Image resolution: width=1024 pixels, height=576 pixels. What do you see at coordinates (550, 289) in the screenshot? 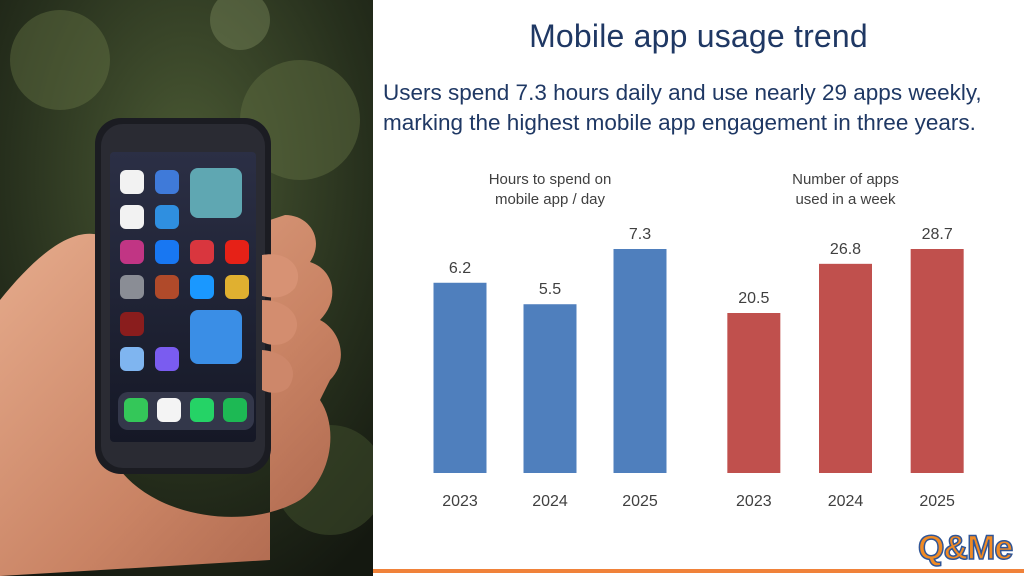
I see `value-label: 5.5` at bounding box center [550, 289].